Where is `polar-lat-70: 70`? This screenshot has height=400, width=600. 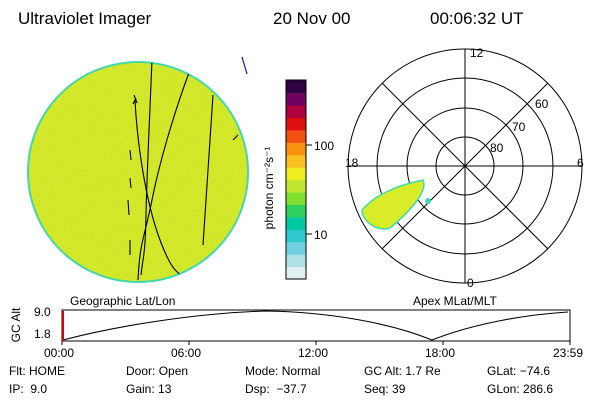 polar-lat-70: 70 is located at coordinates (519, 127).